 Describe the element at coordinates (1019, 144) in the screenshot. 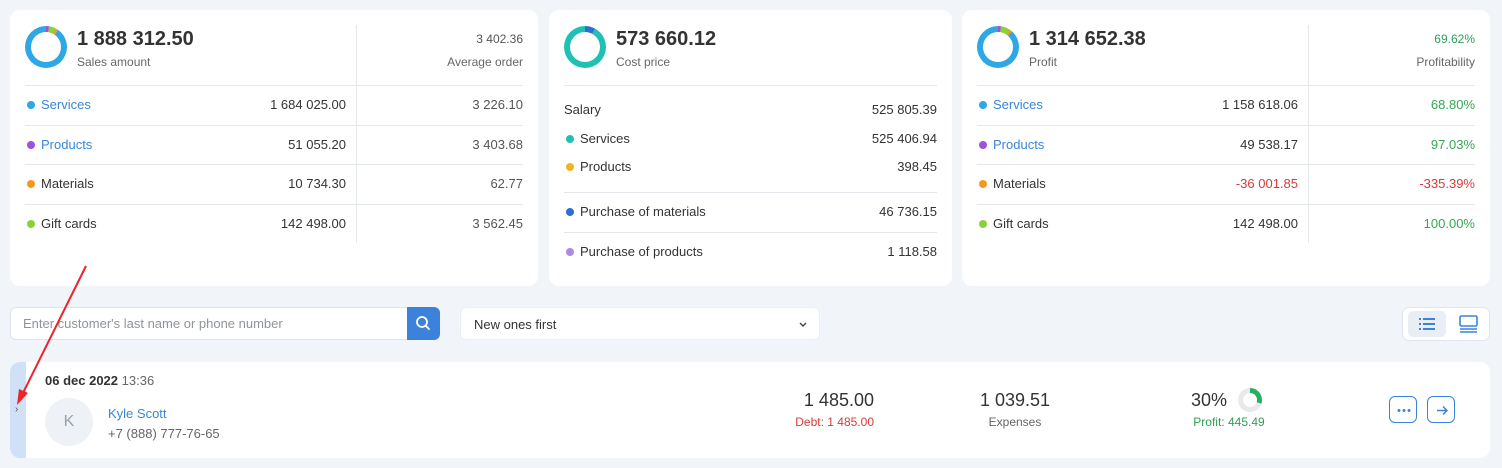

I see `profit-products-link: Products` at that location.